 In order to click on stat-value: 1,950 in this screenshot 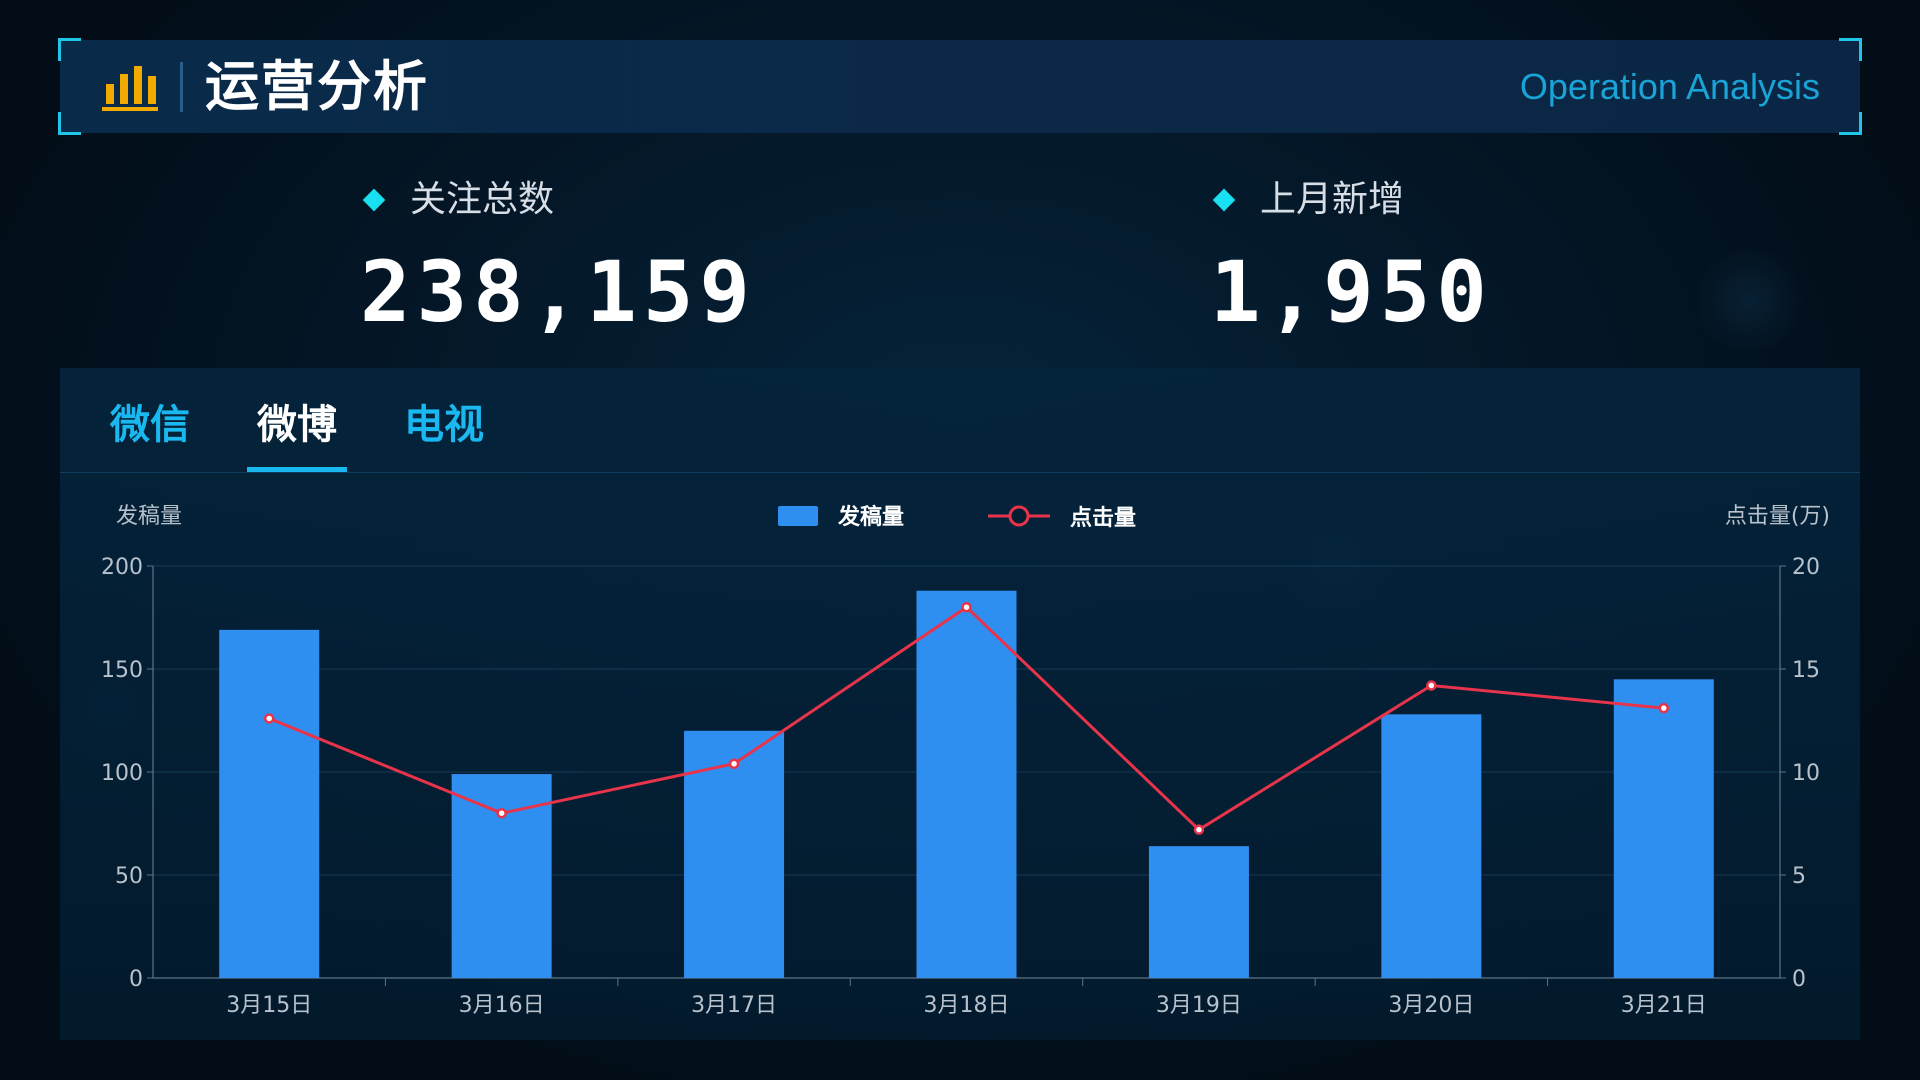, I will do `click(1351, 292)`.